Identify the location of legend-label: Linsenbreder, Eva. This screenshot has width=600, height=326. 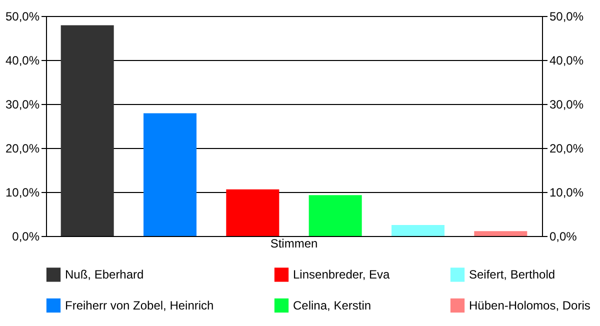
(341, 275).